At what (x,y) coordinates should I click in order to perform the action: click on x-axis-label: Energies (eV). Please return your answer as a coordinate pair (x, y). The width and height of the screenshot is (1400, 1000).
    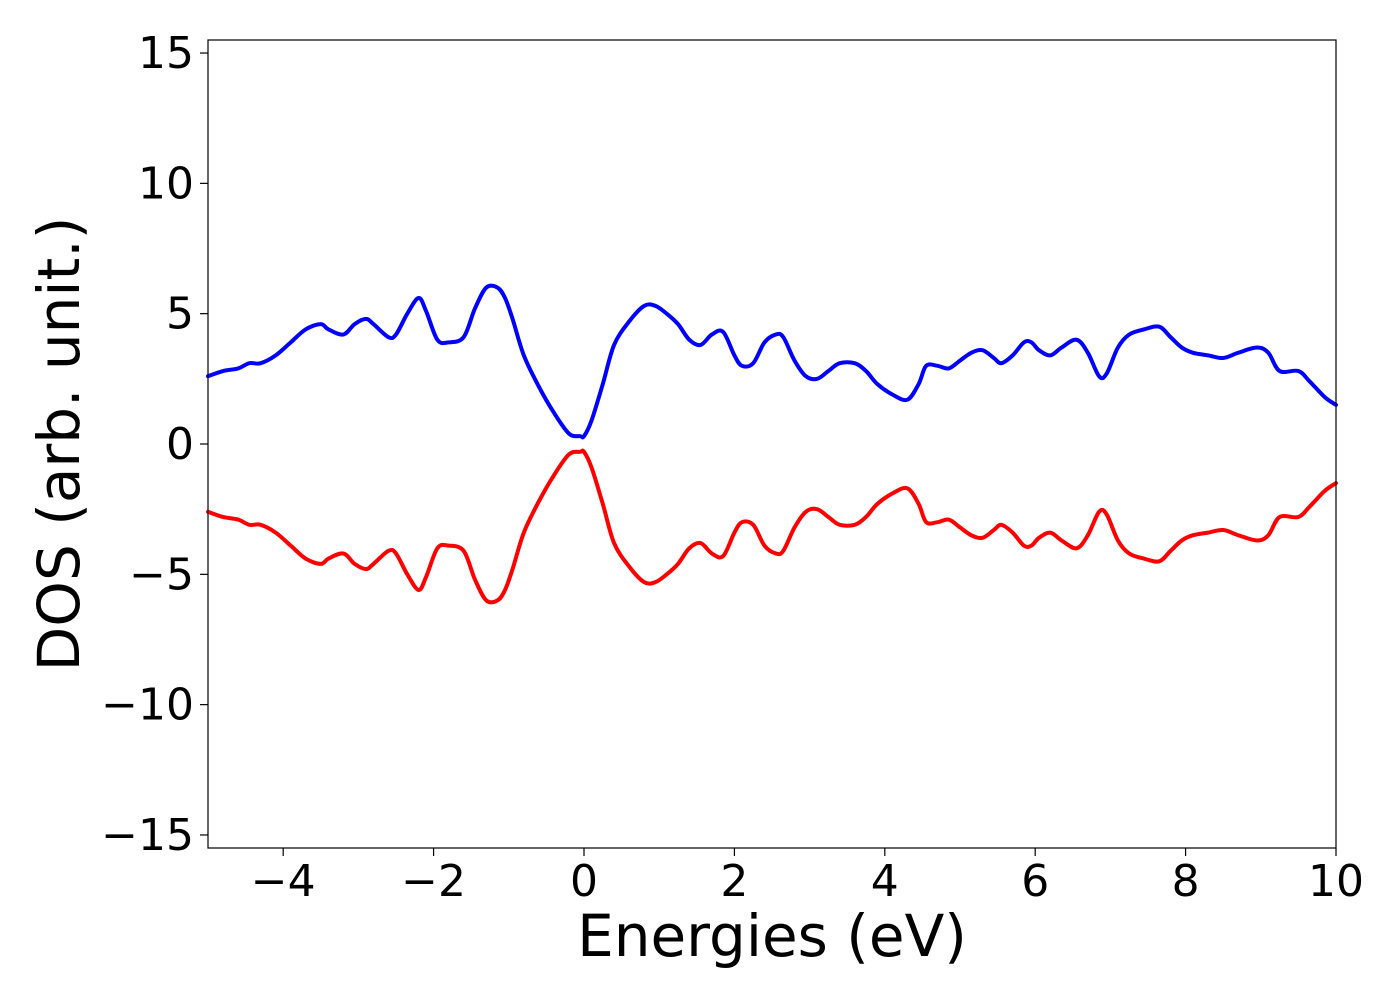
    Looking at the image, I should click on (772, 936).